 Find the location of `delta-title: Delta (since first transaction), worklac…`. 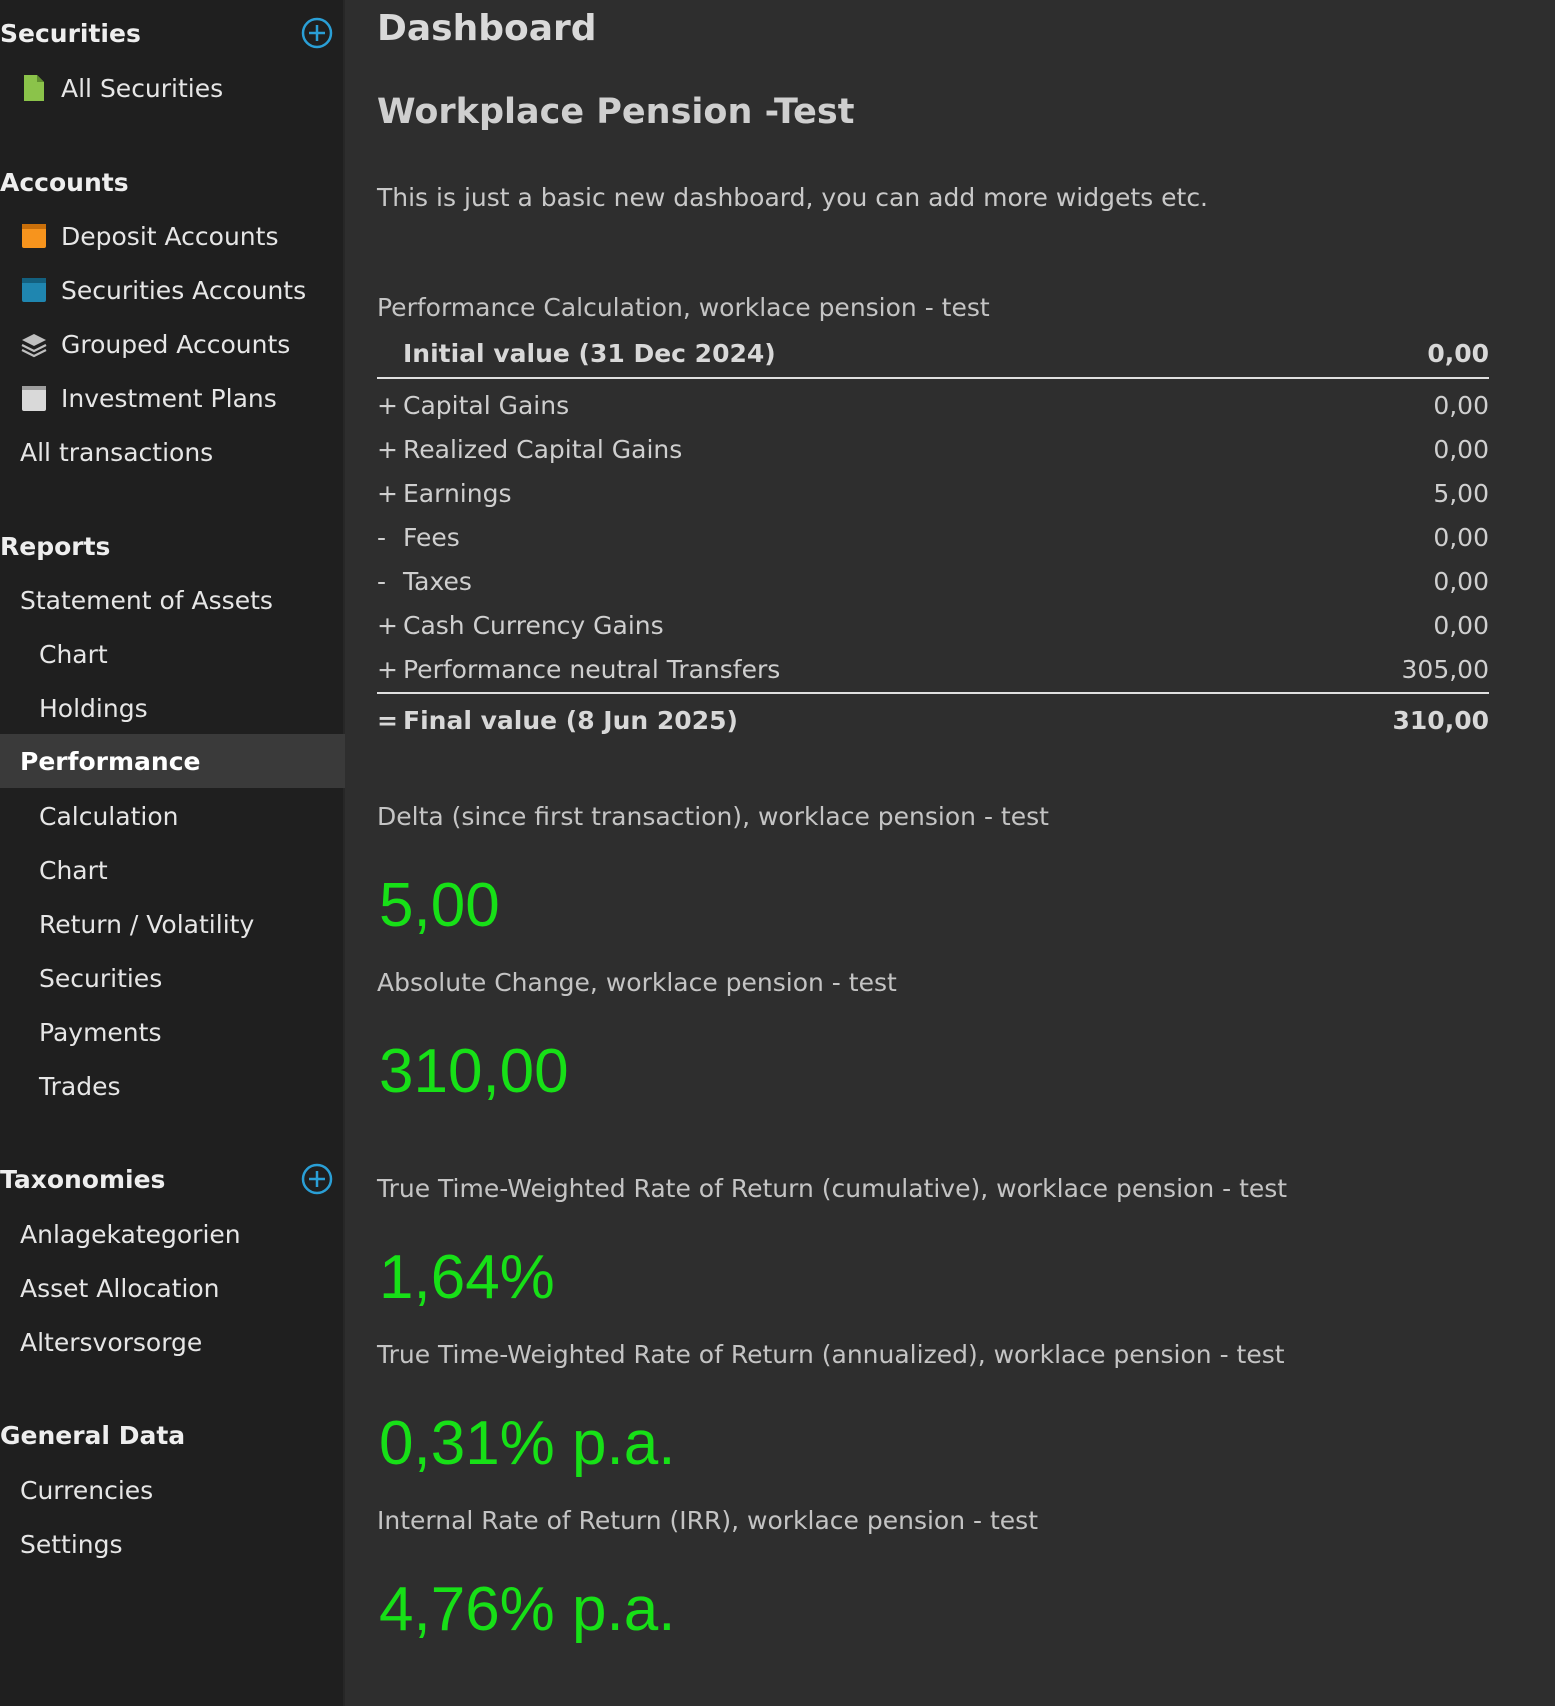

delta-title: Delta (since first transaction), worklac… is located at coordinates (713, 816).